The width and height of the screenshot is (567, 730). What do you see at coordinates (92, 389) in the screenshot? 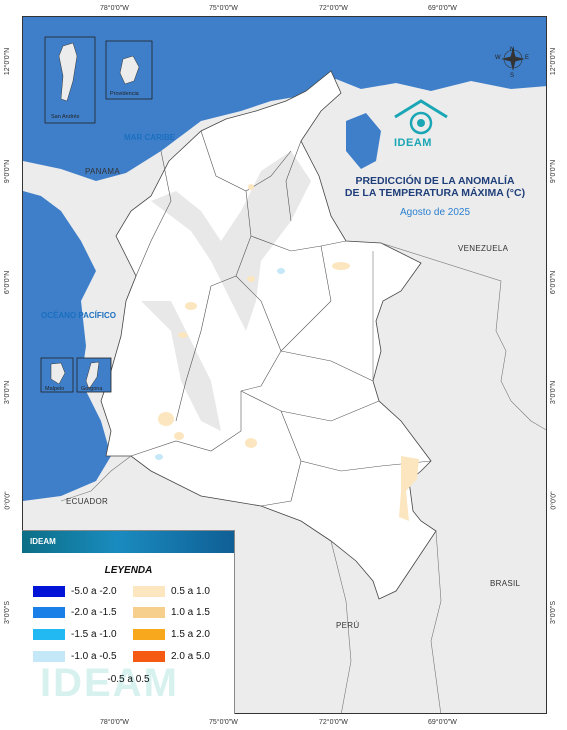
I see `inset-label-gorgona: Gorgona` at bounding box center [92, 389].